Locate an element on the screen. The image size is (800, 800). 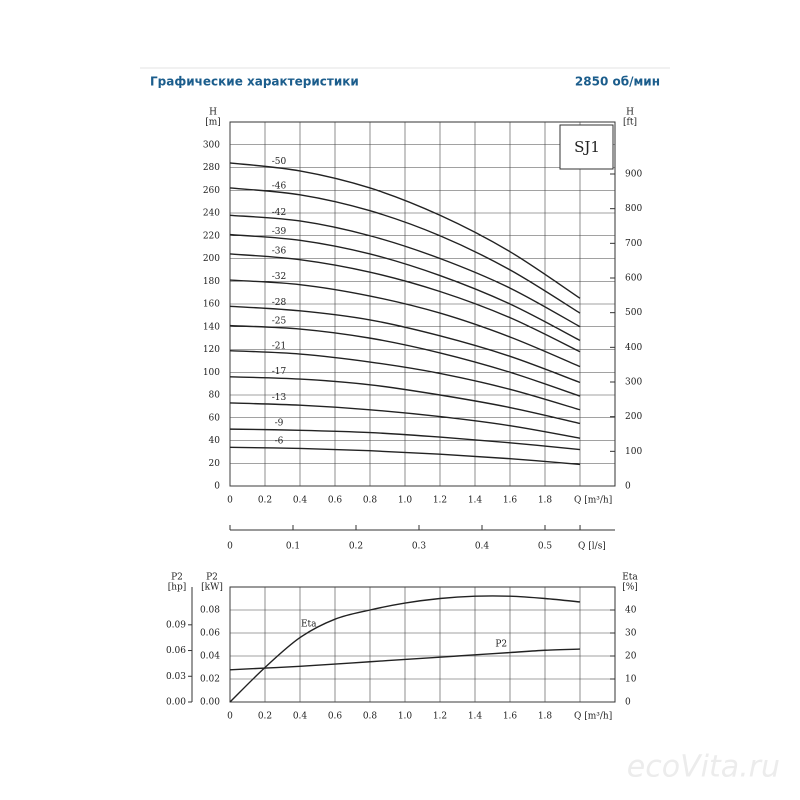
series-label: -46 is located at coordinates (279, 186).